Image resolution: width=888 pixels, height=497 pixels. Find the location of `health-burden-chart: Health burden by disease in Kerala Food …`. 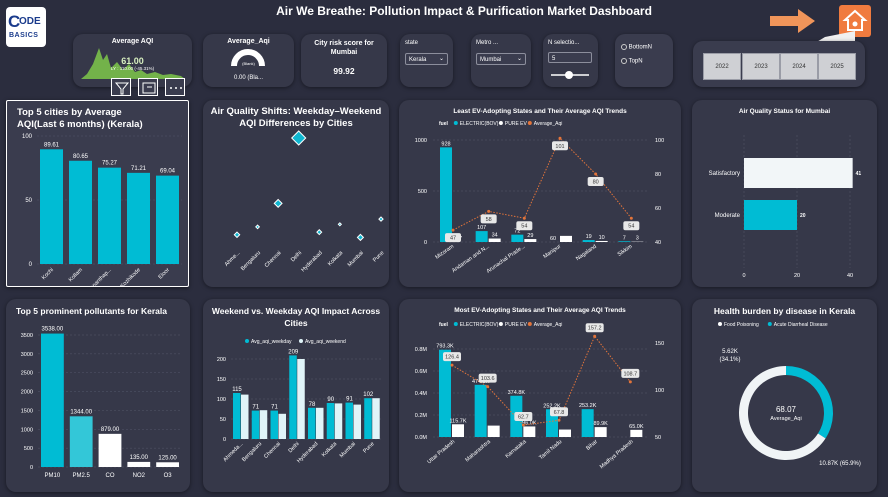

health-burden-chart: Health burden by disease in Kerala Food … is located at coordinates (784, 395).